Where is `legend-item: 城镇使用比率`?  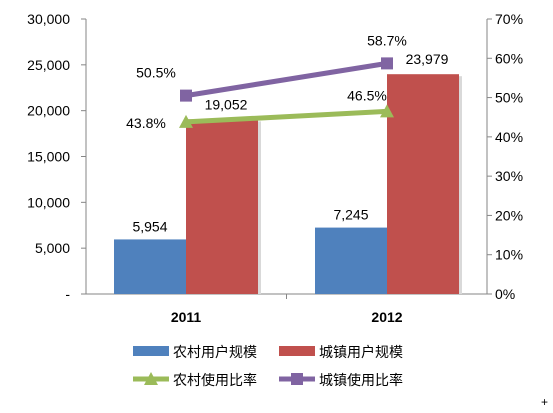
legend-item: 城镇使用比率 is located at coordinates (341, 380).